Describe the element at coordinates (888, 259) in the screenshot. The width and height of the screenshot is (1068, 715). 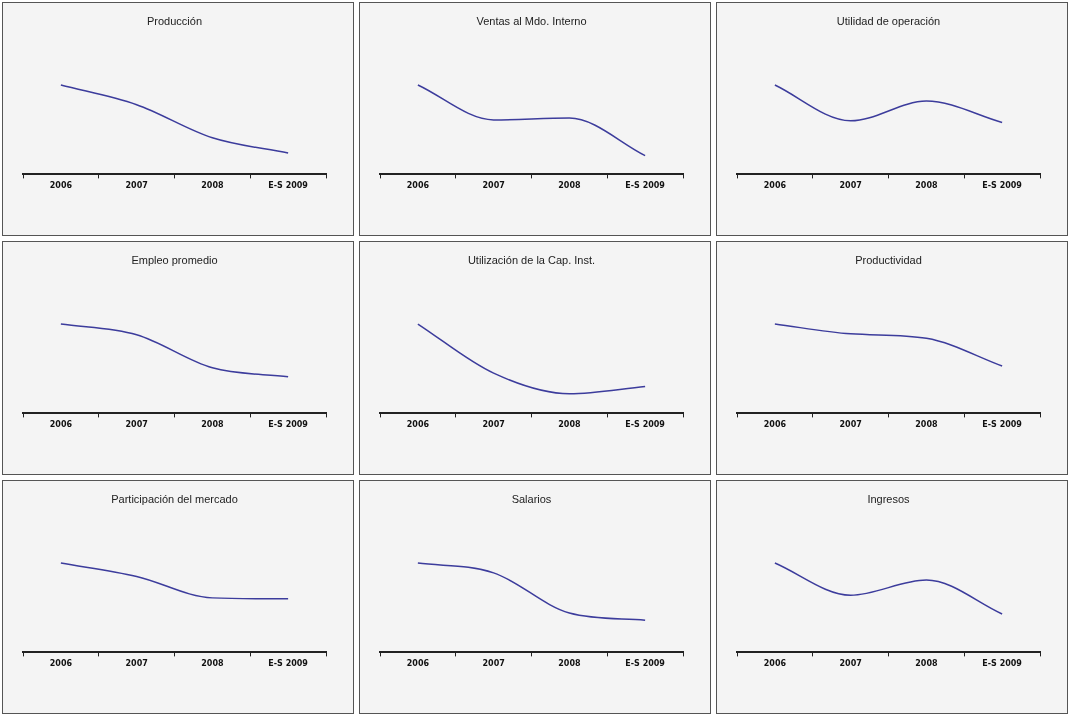
I see `chart-title: Productividad` at that location.